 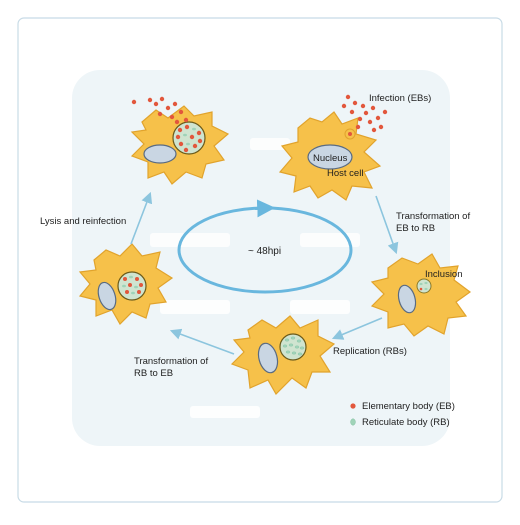 I want to click on released-eb-cluster, so click(x=160, y=110).